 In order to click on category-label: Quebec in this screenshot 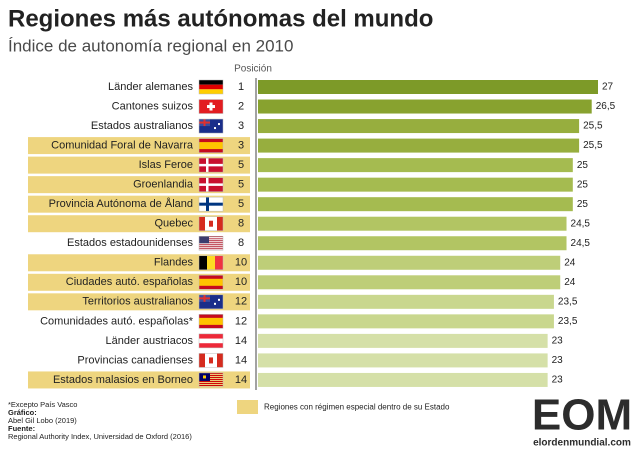, I will do `click(173, 224)`.